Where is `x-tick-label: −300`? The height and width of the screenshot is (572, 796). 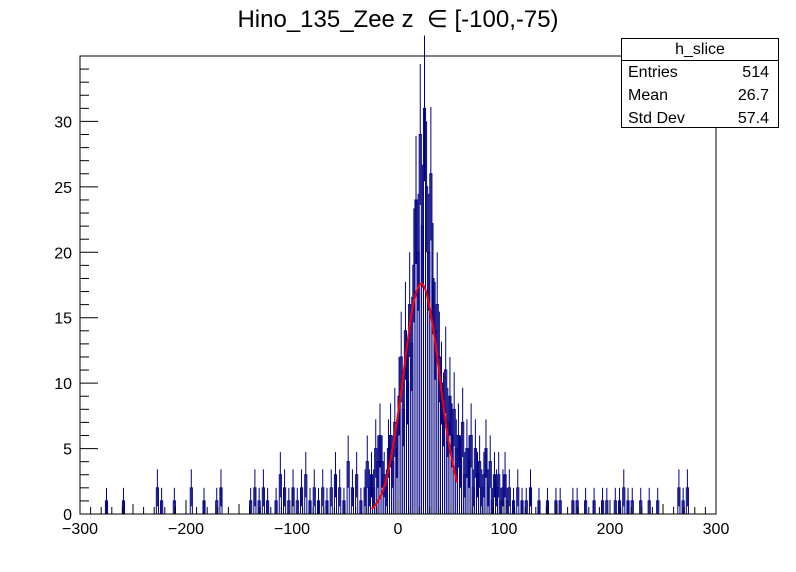
x-tick-label: −300 is located at coordinates (80, 529).